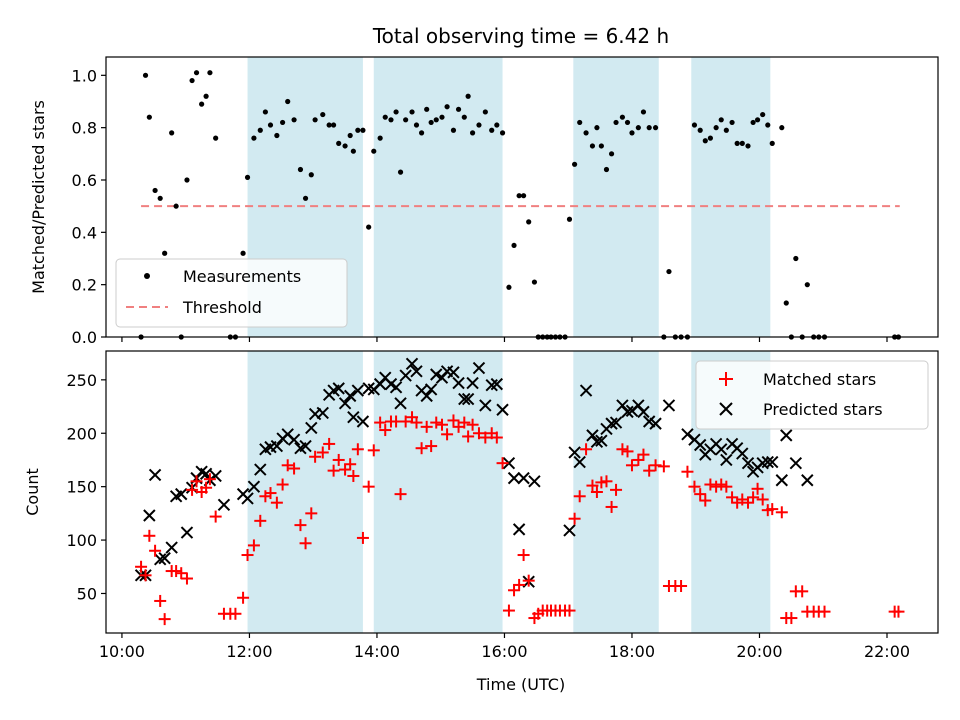  I want to click on legend-predicted-label: Predicted stars, so click(823, 409).